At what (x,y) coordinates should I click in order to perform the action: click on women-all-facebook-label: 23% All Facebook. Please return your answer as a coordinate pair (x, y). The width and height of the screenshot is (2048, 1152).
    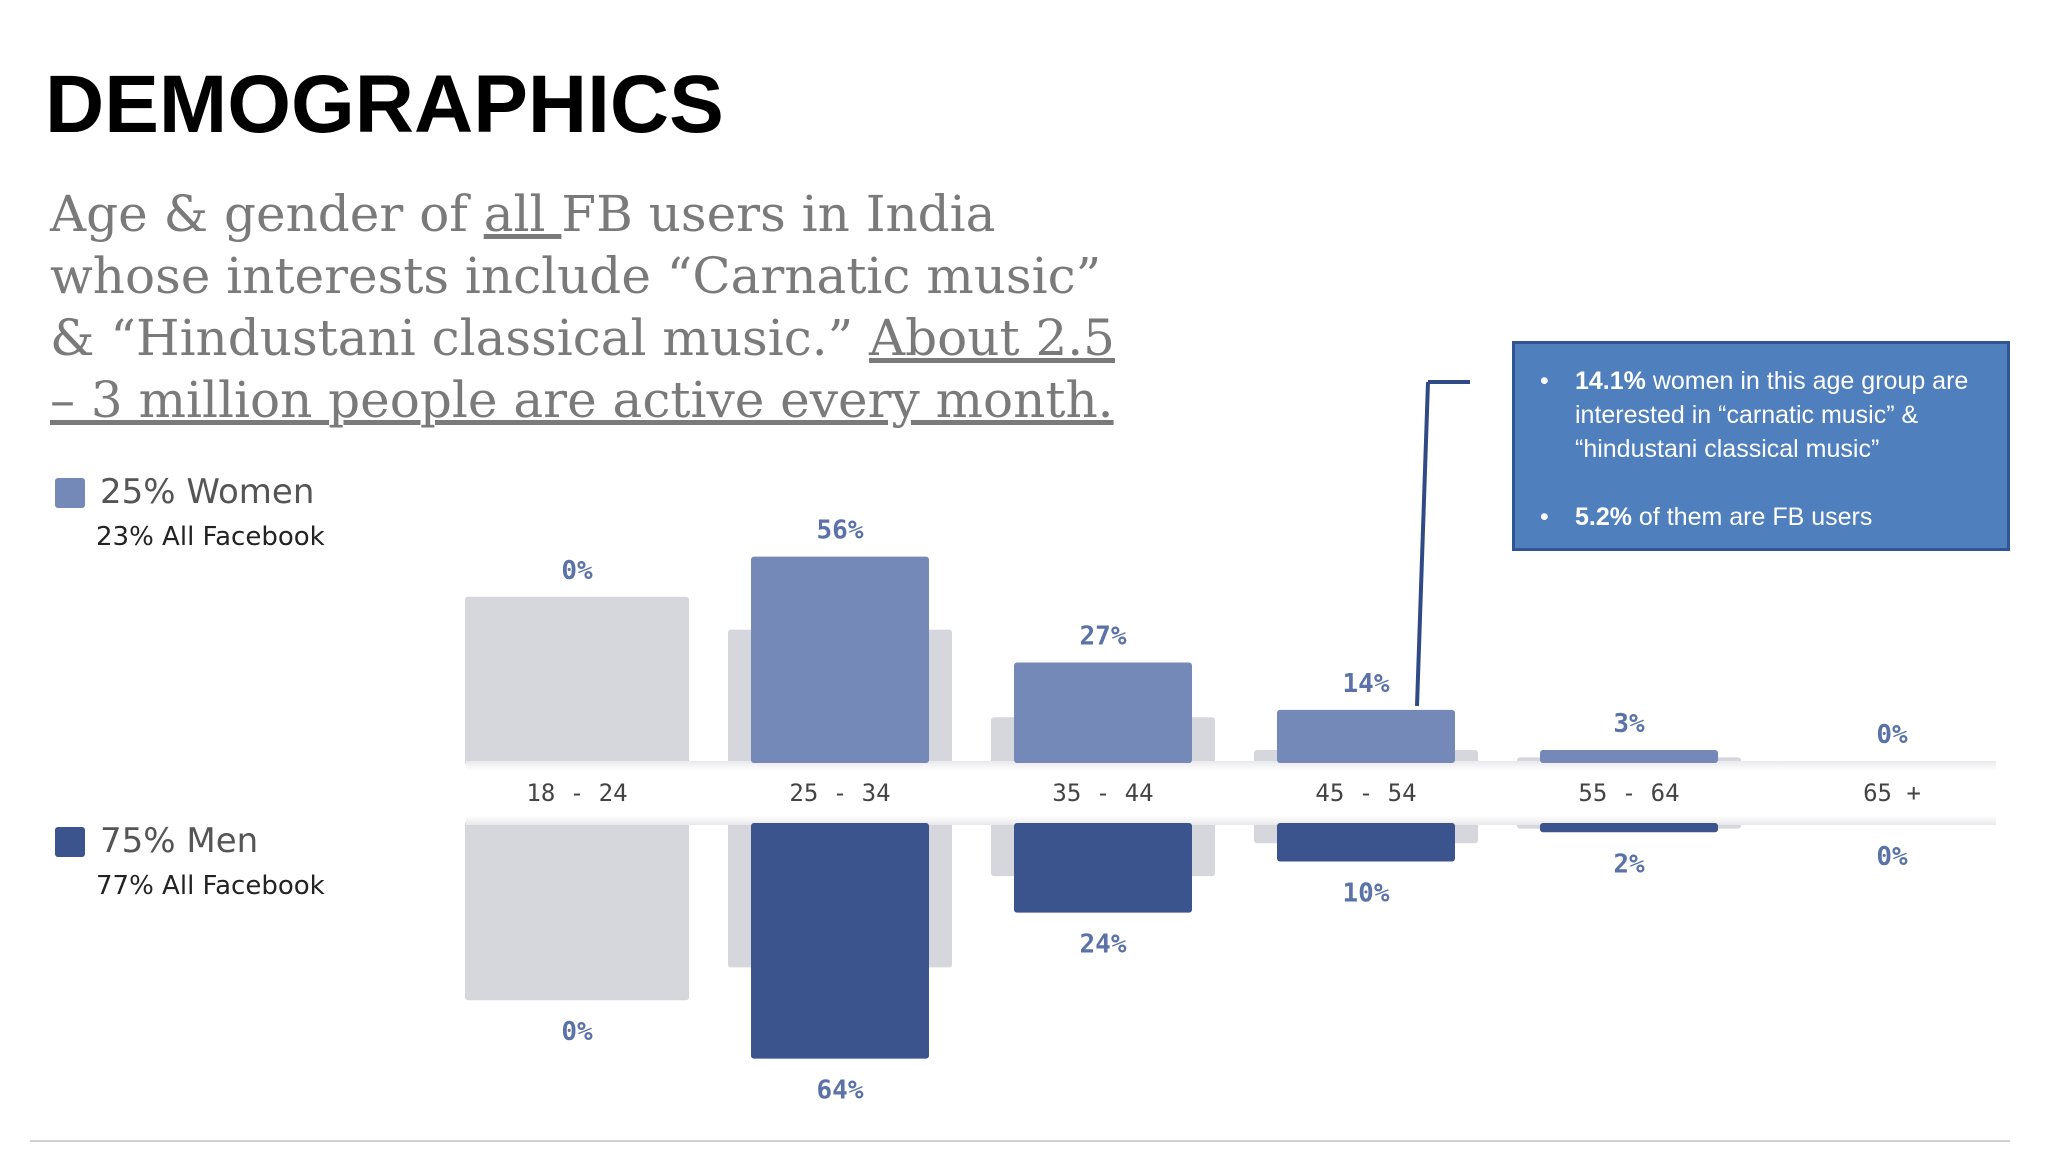
    Looking at the image, I should click on (210, 537).